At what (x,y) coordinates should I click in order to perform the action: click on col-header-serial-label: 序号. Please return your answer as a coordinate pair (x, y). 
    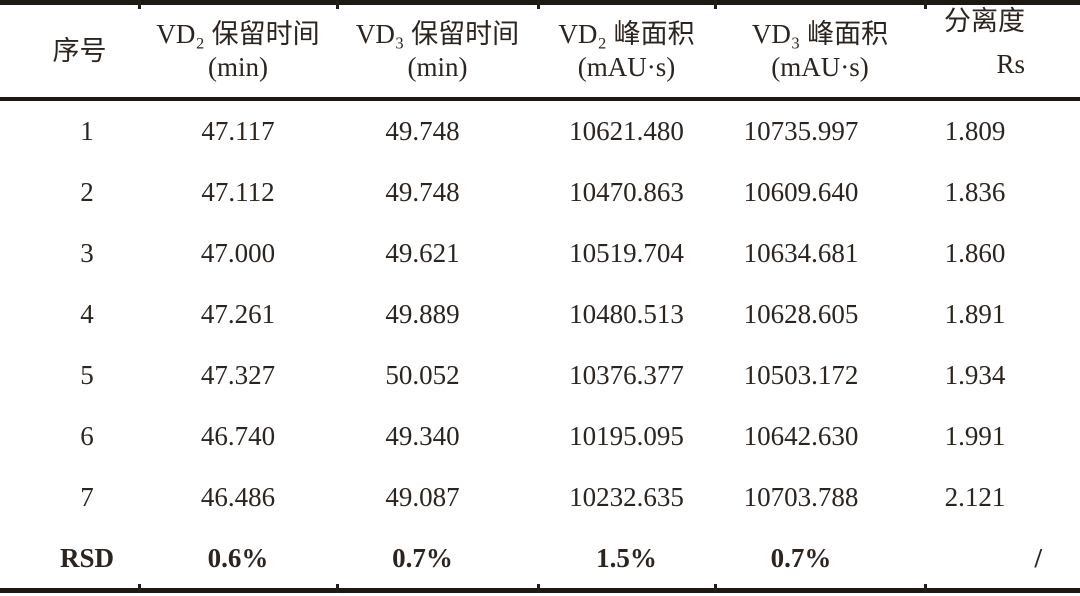
    Looking at the image, I should click on (79, 50).